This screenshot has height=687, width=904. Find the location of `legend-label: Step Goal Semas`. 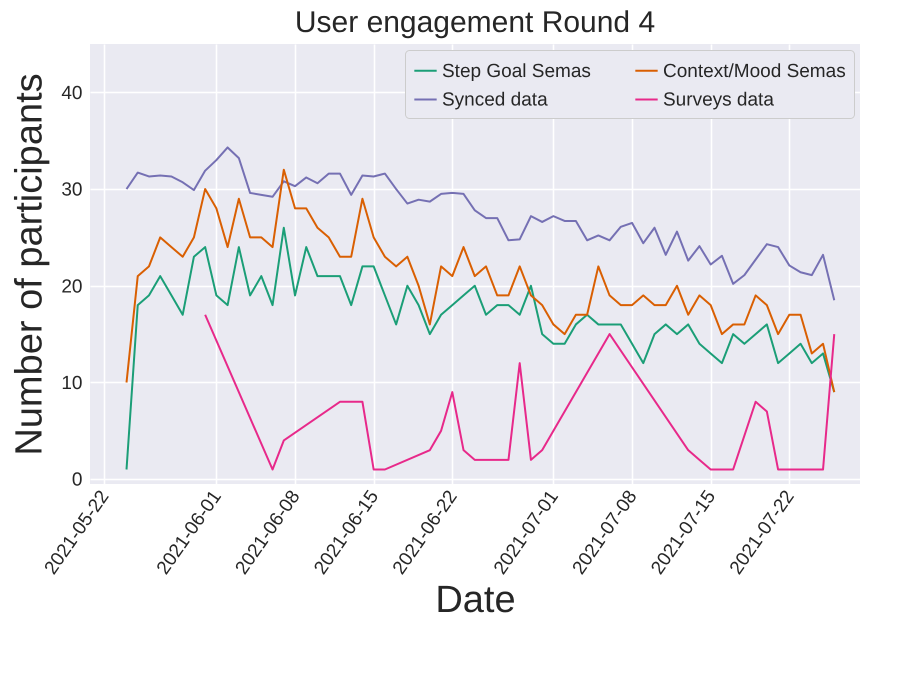

legend-label: Step Goal Semas is located at coordinates (516, 71).